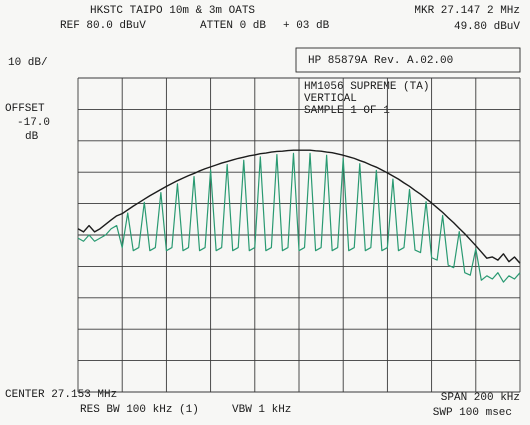 The width and height of the screenshot is (530, 425). What do you see at coordinates (366, 87) in the screenshot?
I see `info-line: HM1056 SUPREME (TA)` at bounding box center [366, 87].